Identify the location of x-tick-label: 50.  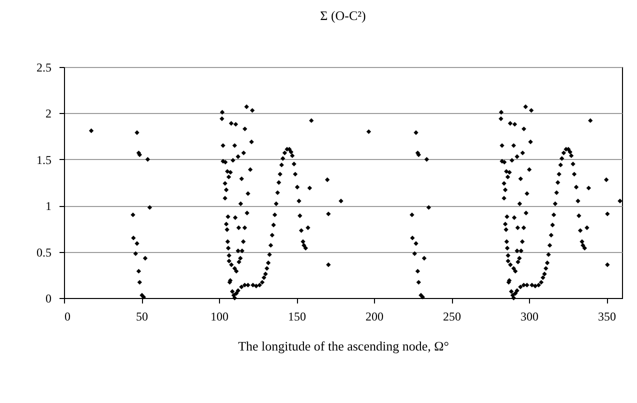
(142, 317).